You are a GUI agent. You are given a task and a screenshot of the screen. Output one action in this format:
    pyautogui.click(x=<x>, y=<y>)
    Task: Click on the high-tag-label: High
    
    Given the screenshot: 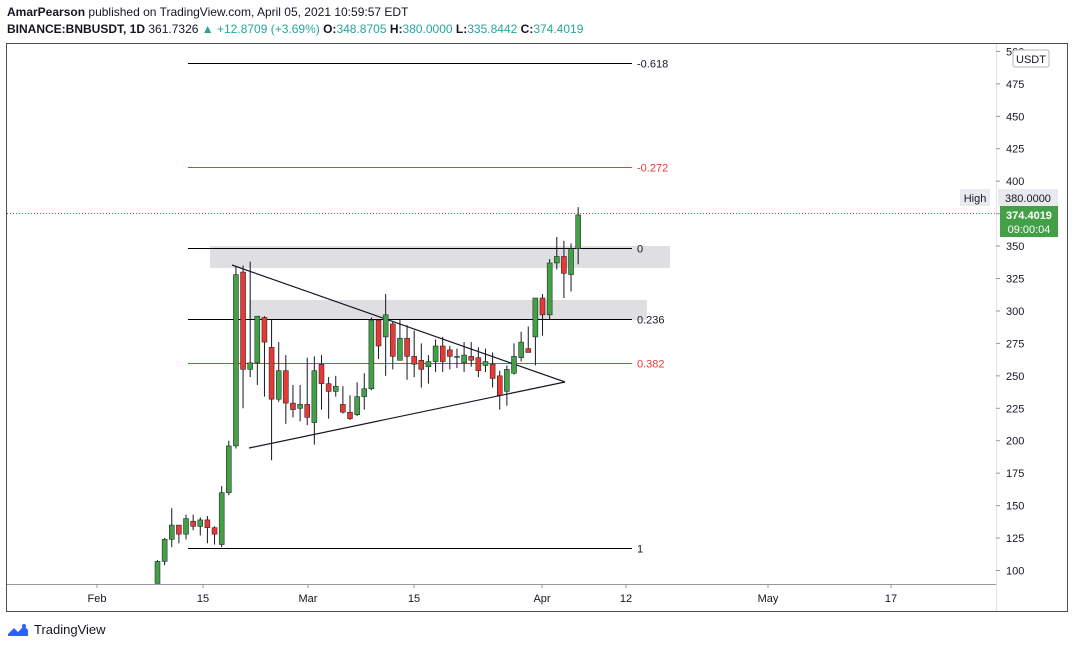 What is the action you would take?
    pyautogui.click(x=975, y=199)
    